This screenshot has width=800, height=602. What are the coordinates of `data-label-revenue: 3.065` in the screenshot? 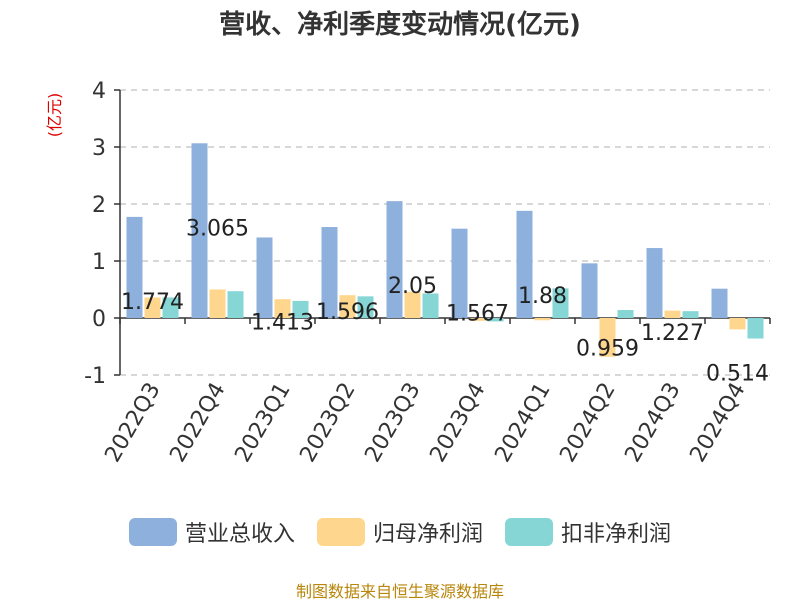 It's located at (217, 228).